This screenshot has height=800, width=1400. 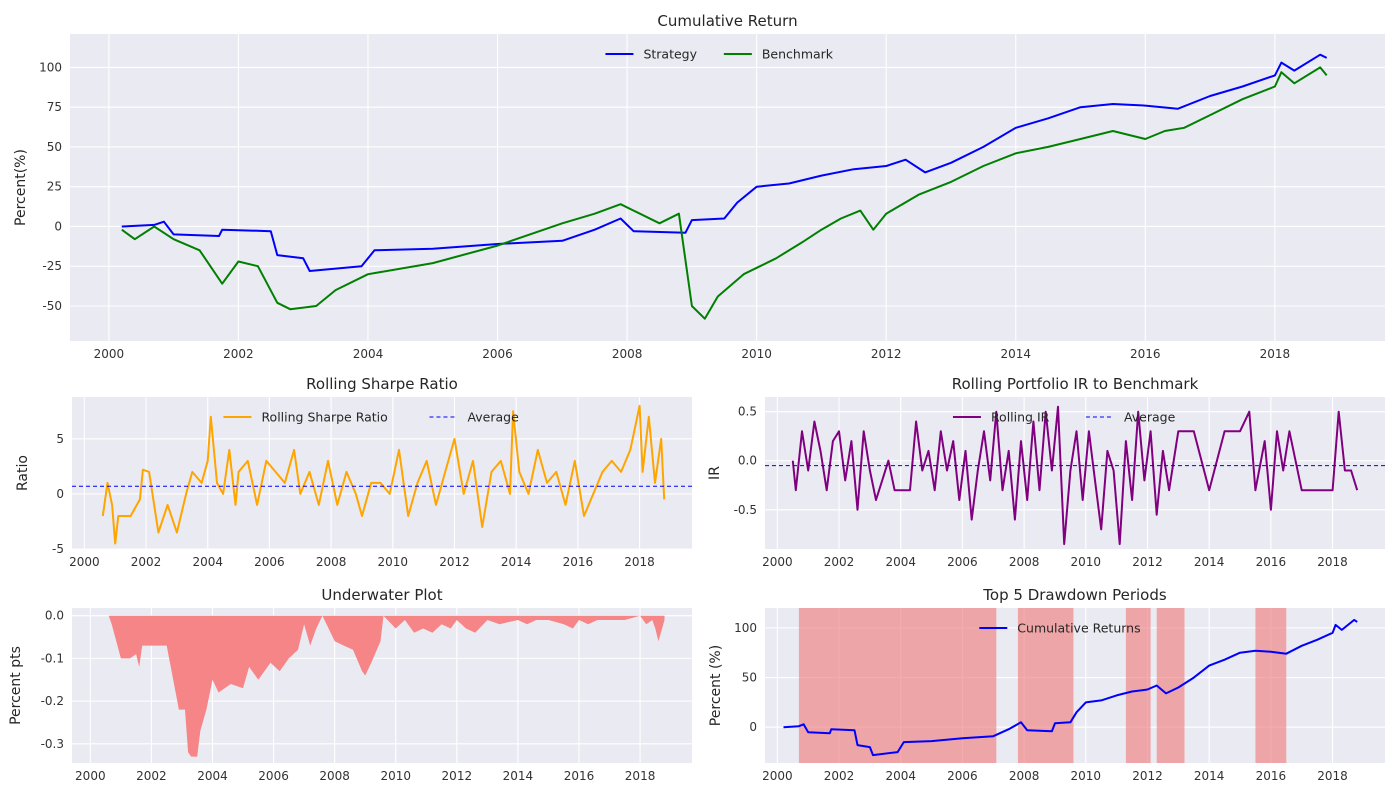 What do you see at coordinates (798, 54) in the screenshot?
I see `legend-label: Benchmark` at bounding box center [798, 54].